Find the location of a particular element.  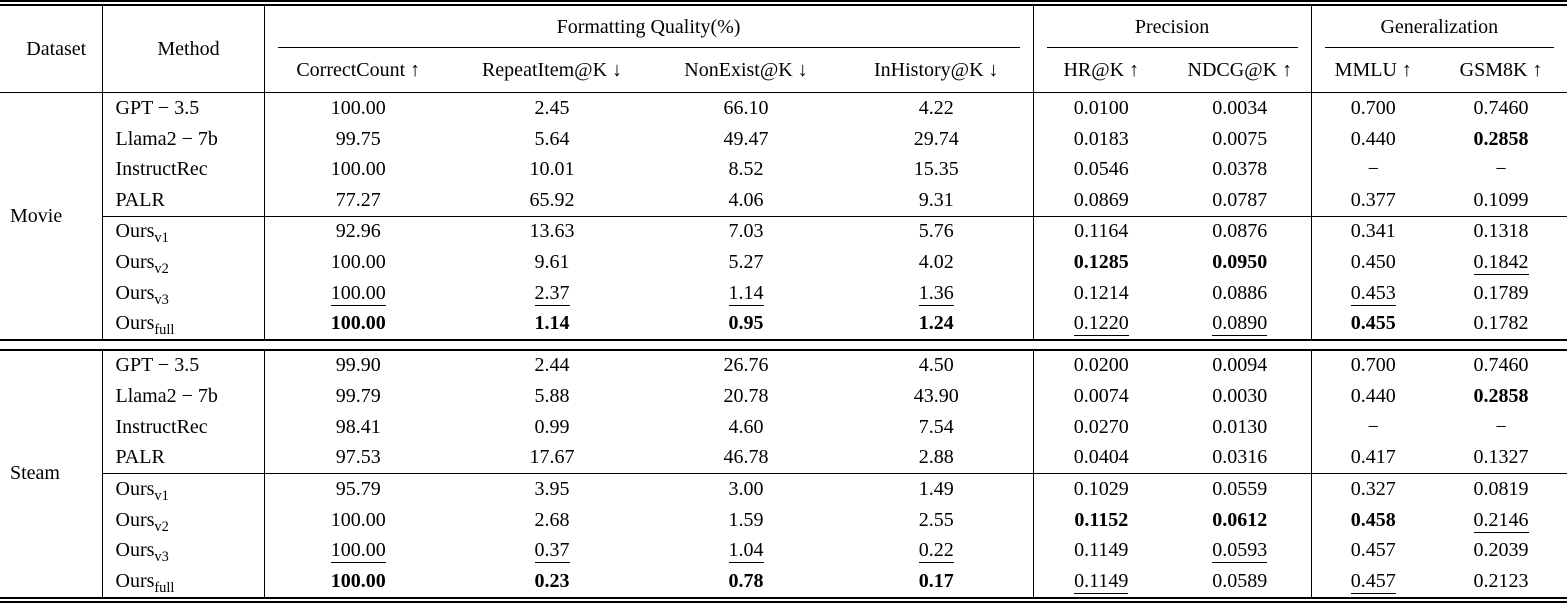

metric-cell: 0.0200 is located at coordinates (1101, 365).